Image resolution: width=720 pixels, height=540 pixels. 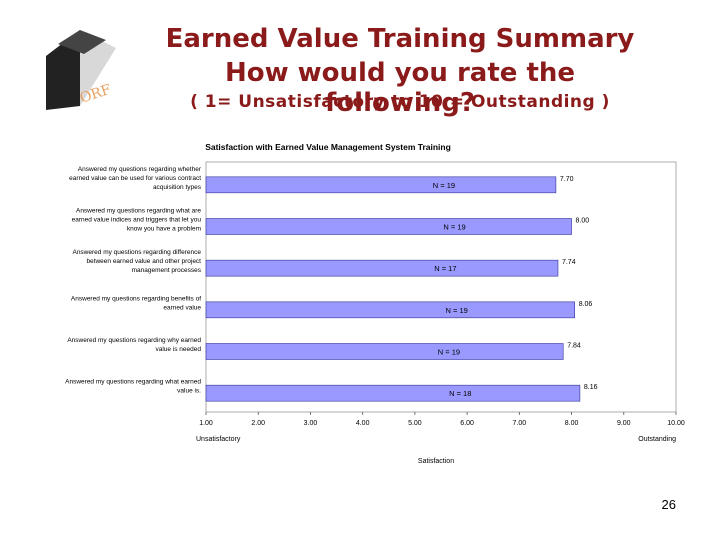 What do you see at coordinates (583, 221) in the screenshot?
I see `data-label: 8.00` at bounding box center [583, 221].